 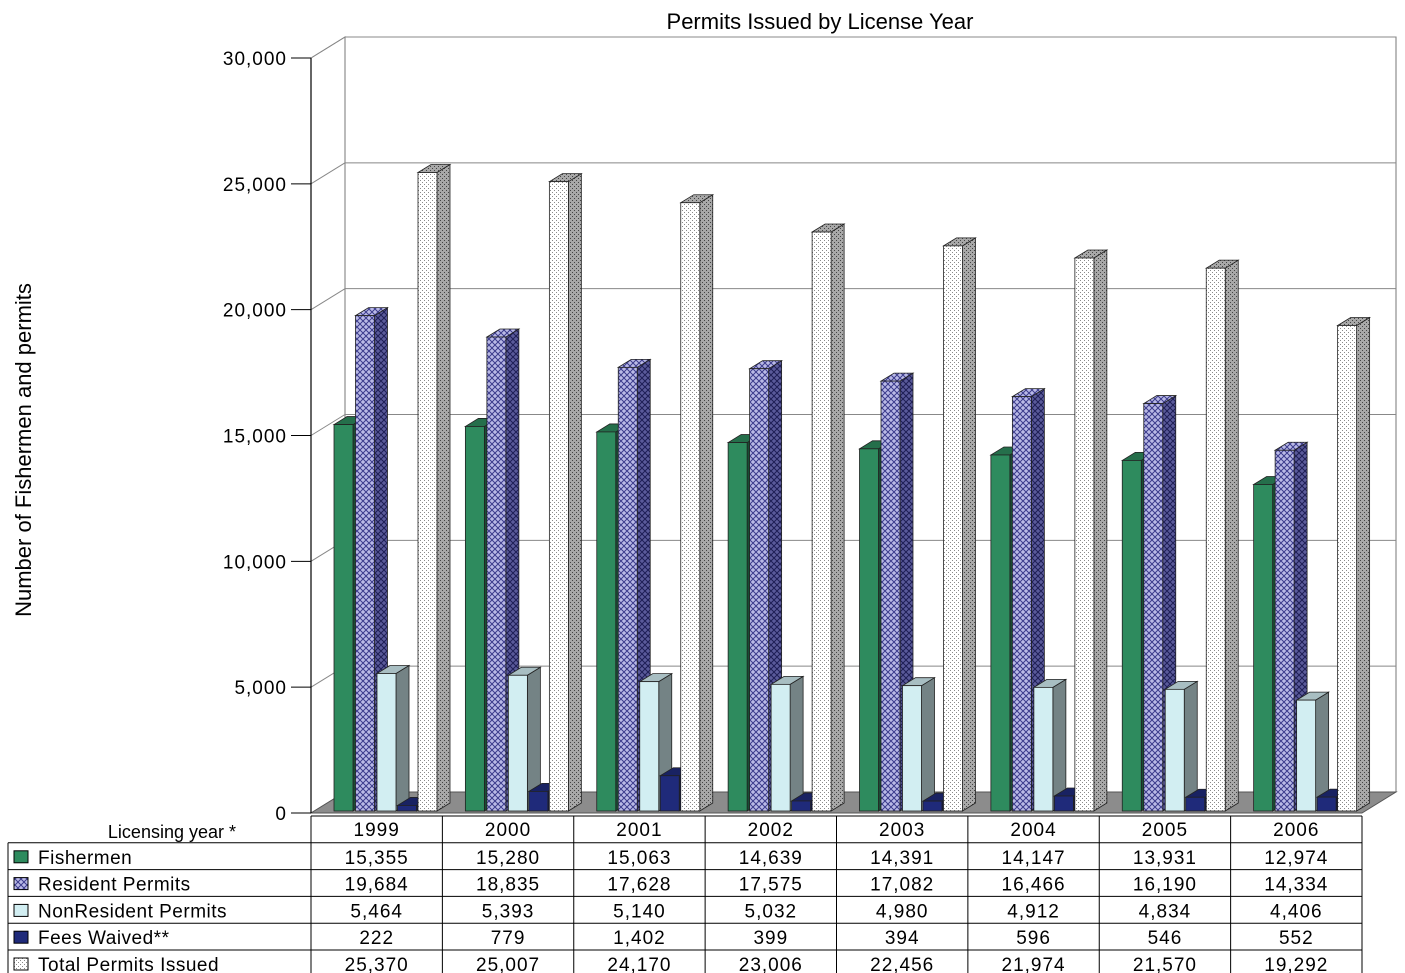 What do you see at coordinates (377, 830) in the screenshot?
I see `category-label: 1999` at bounding box center [377, 830].